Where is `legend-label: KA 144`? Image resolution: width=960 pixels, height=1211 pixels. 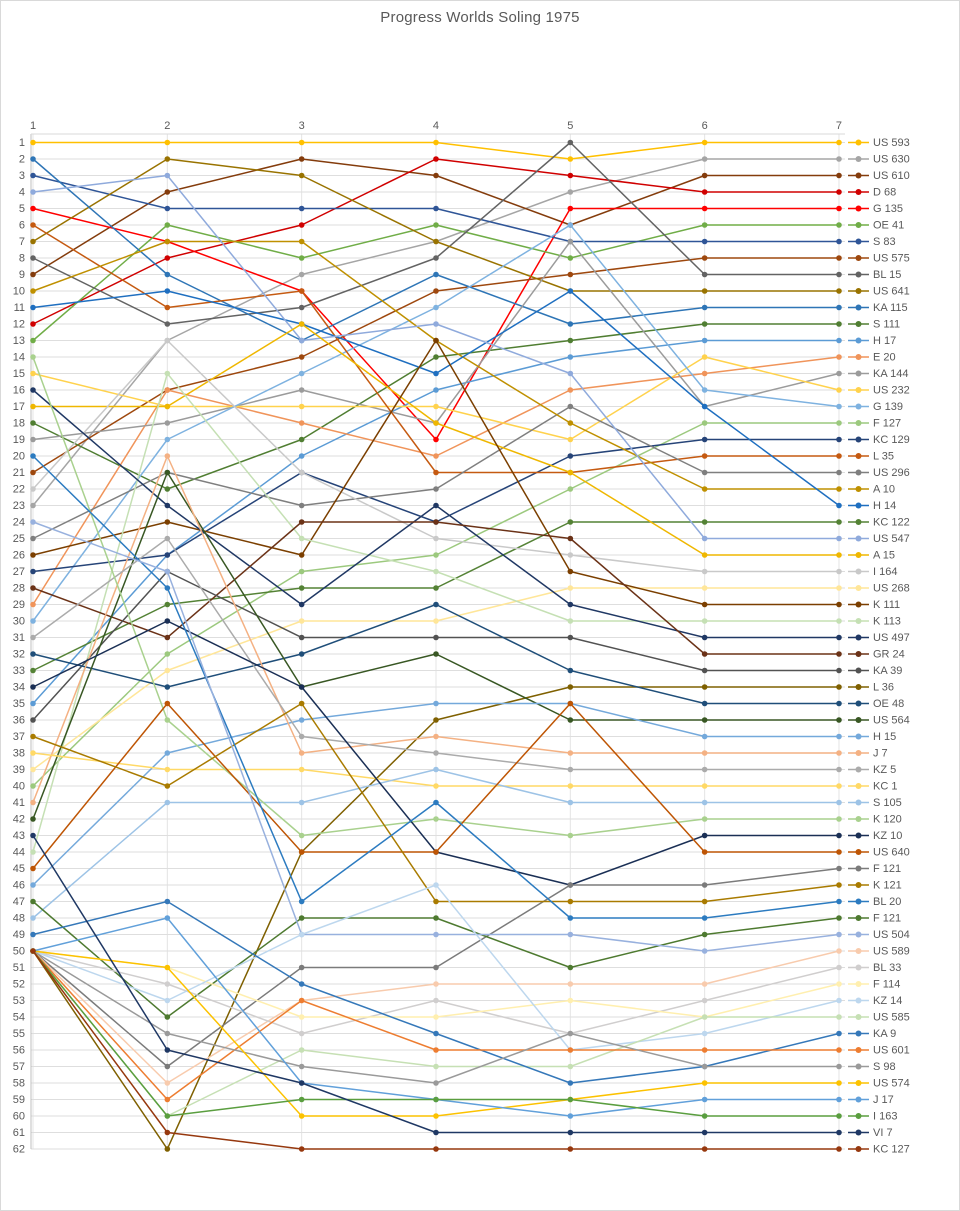
legend-label: KA 144 is located at coordinates (890, 374).